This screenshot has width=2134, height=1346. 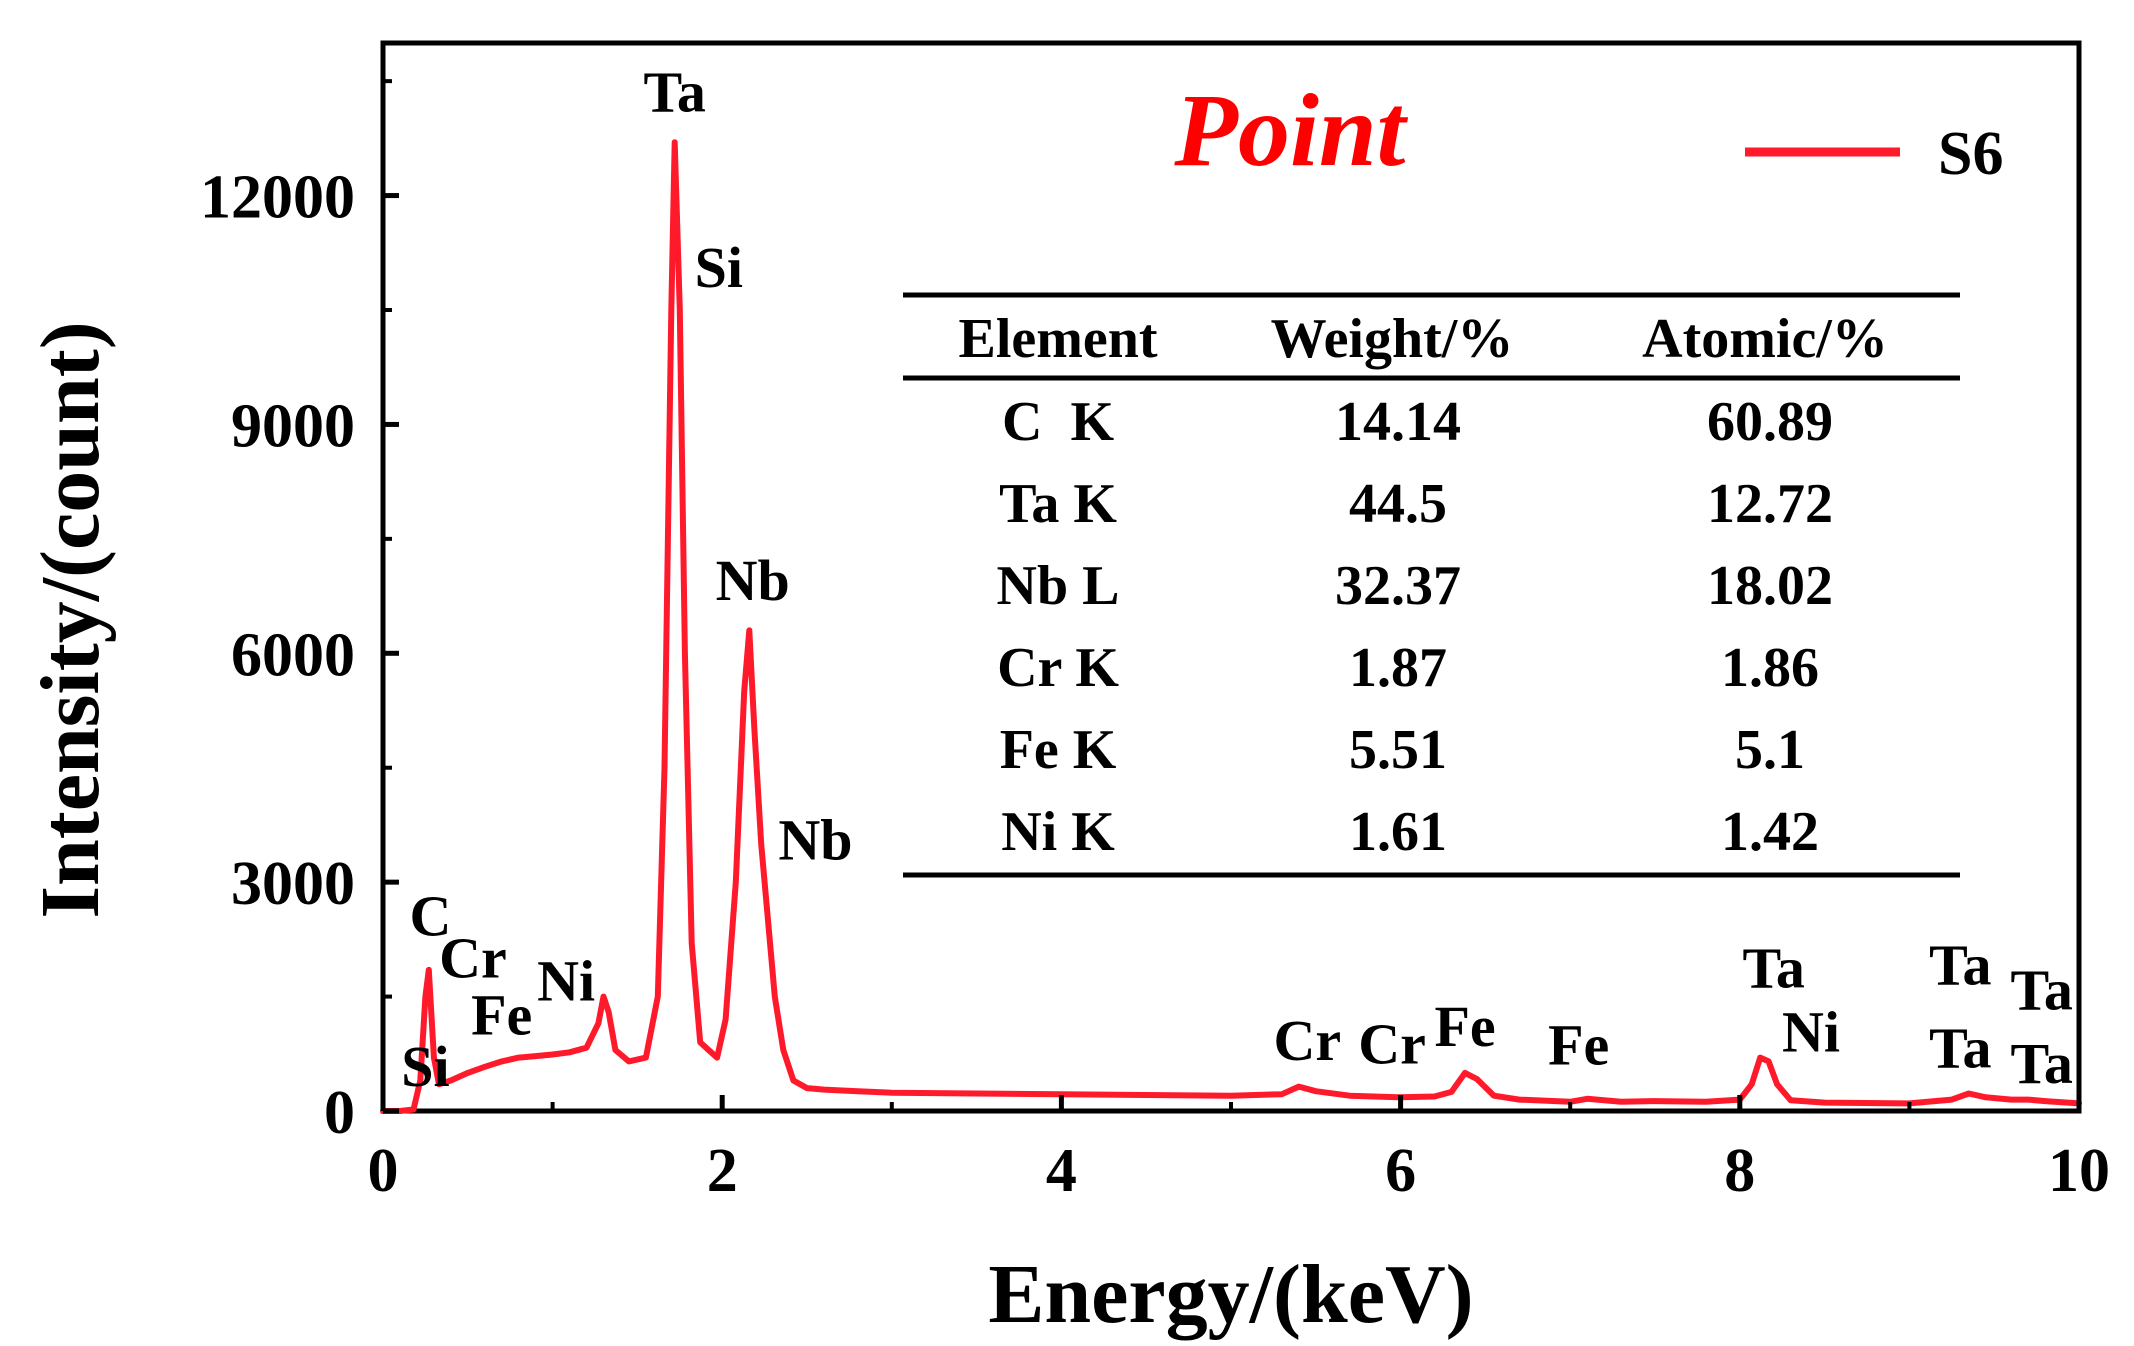 I want to click on legend: S6, so click(x=1874, y=154).